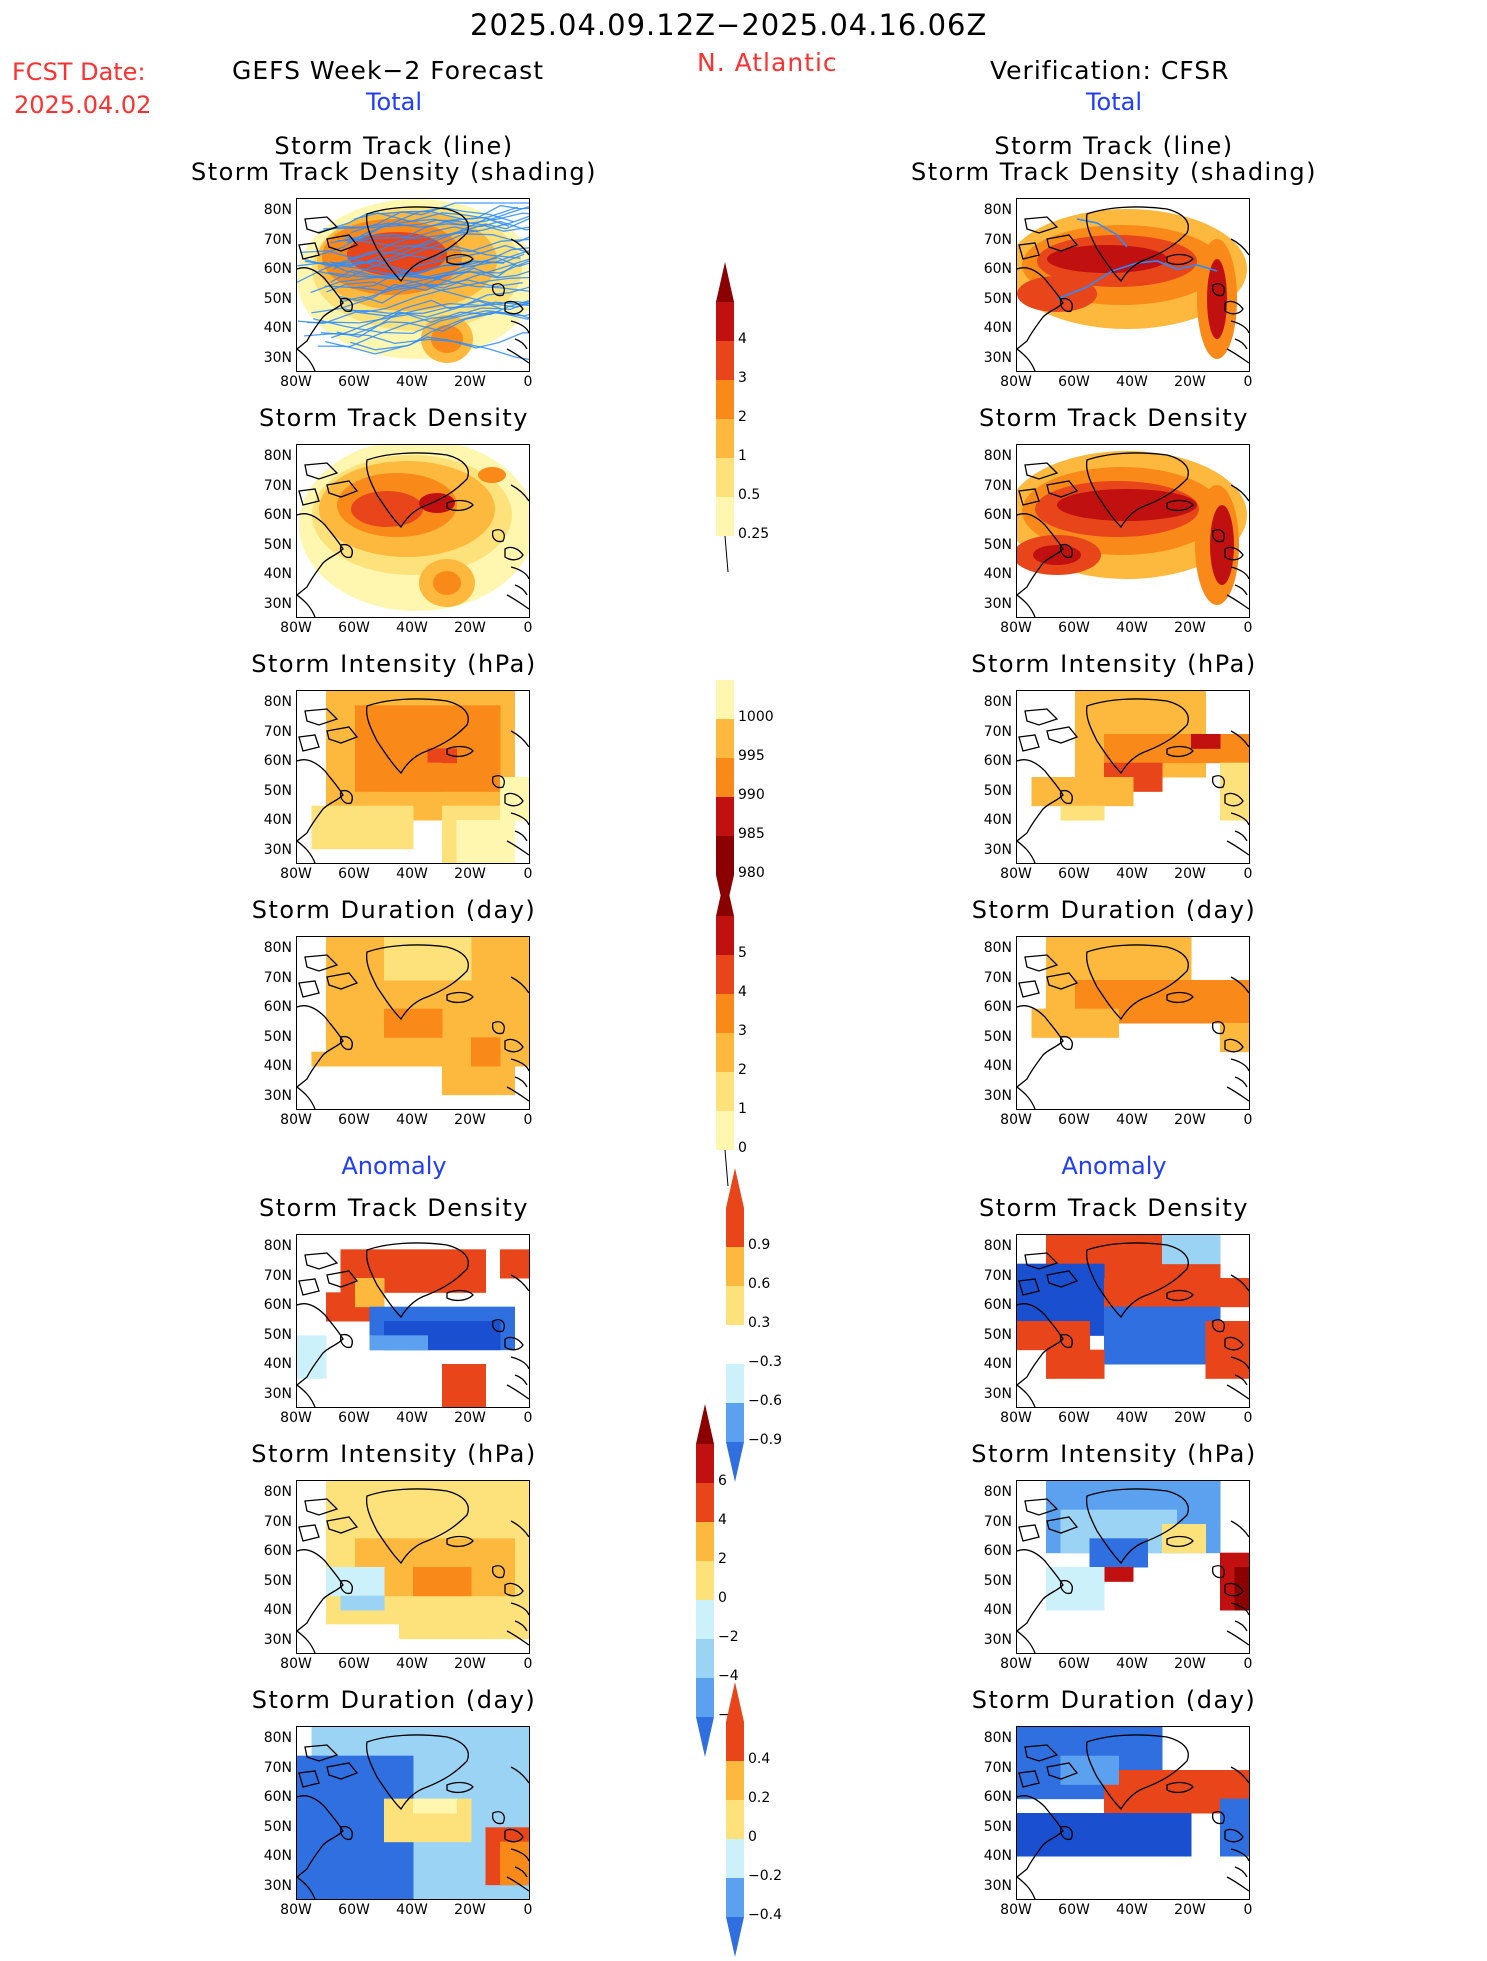 Image resolution: width=1487 pixels, height=1961 pixels. Describe the element at coordinates (1133, 777) in the screenshot. I see `vf-intensity-map` at that location.